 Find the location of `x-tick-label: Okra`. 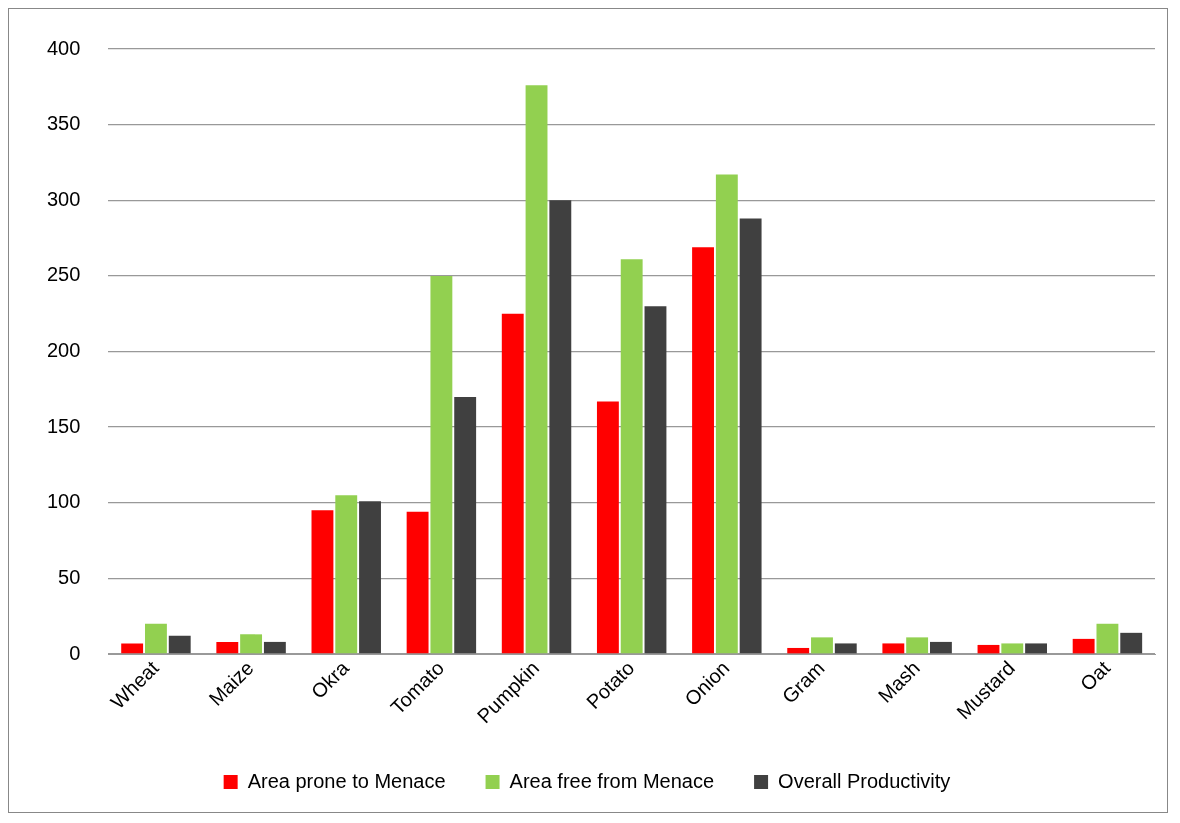

x-tick-label: Okra is located at coordinates (330, 679).